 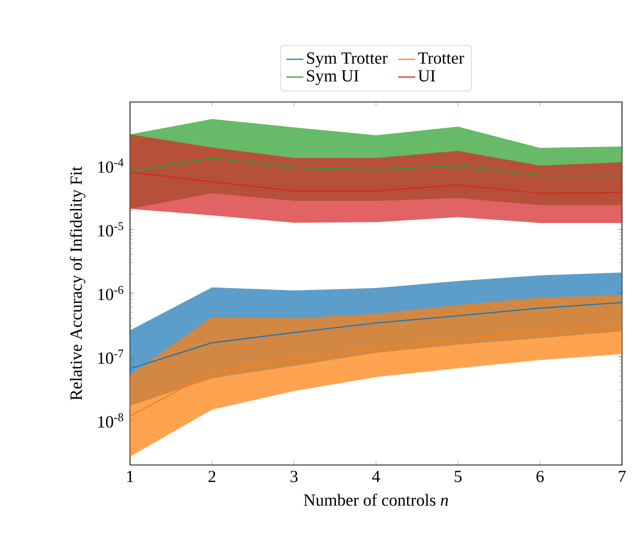 What do you see at coordinates (376, 500) in the screenshot?
I see `x-axis-title: Number of controls n` at bounding box center [376, 500].